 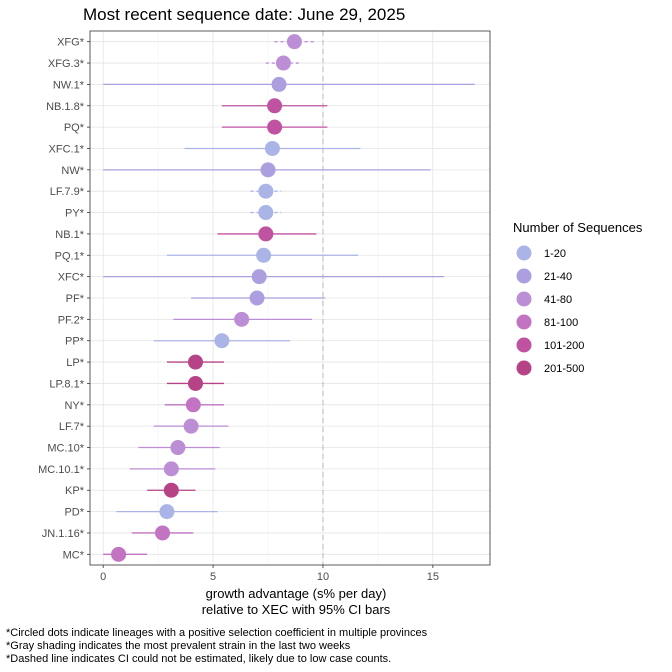 What do you see at coordinates (72, 427) in the screenshot?
I see `y-tick-label: LF.7*` at bounding box center [72, 427].